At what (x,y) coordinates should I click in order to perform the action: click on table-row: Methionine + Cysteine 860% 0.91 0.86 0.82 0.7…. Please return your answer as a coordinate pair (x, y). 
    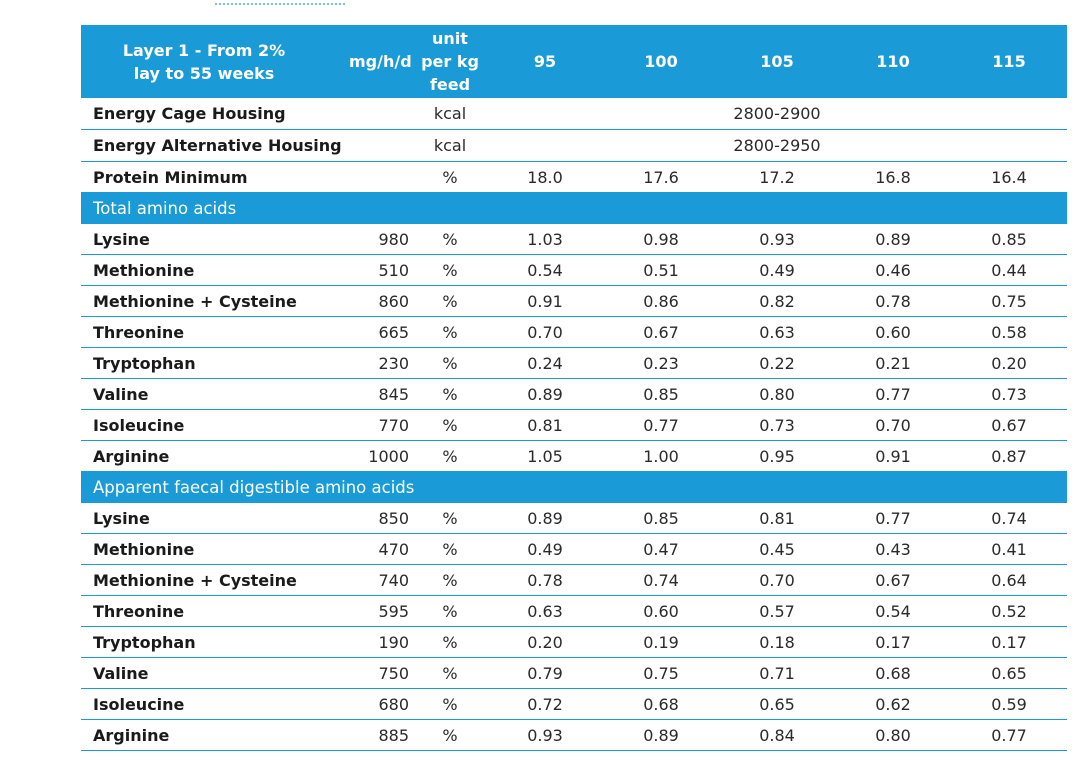
    Looking at the image, I should click on (574, 301).